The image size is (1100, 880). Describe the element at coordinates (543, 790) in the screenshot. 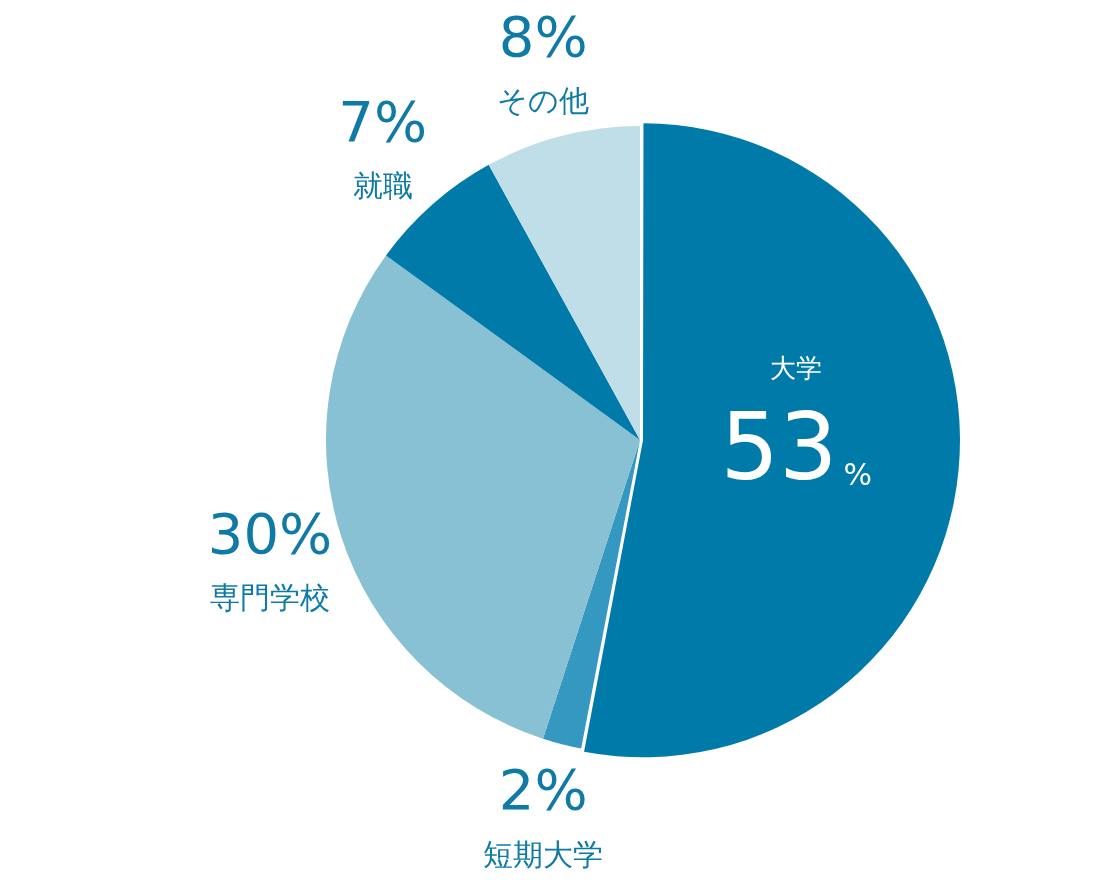

I see `data-label: 2%` at that location.